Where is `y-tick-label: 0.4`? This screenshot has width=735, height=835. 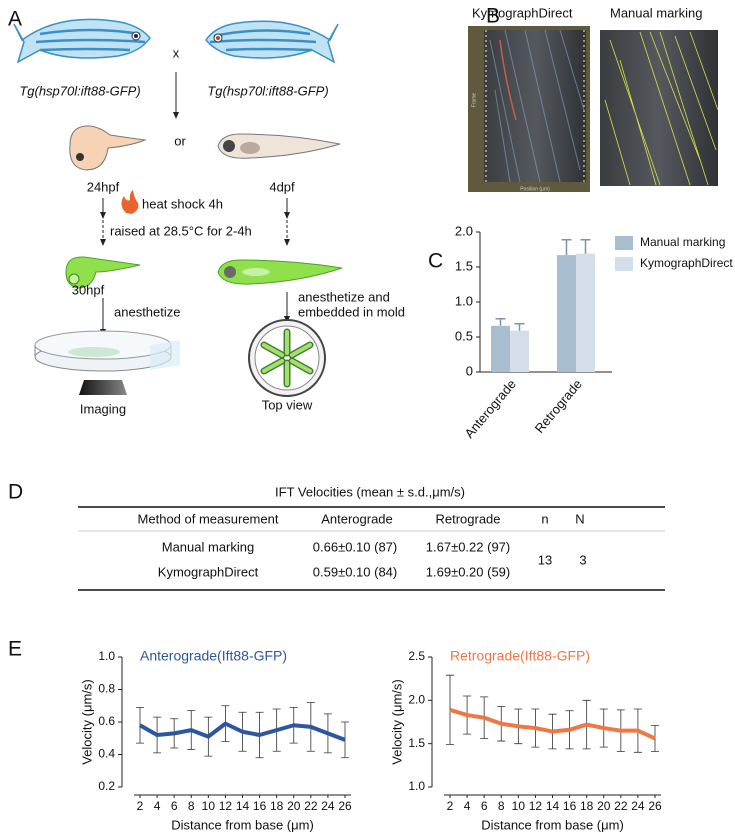
y-tick-label: 0.4 is located at coordinates (106, 754).